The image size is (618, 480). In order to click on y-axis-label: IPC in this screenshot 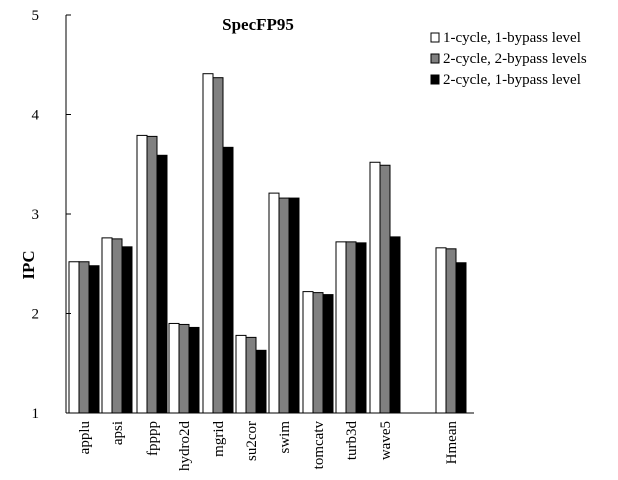, I will do `click(28, 264)`.